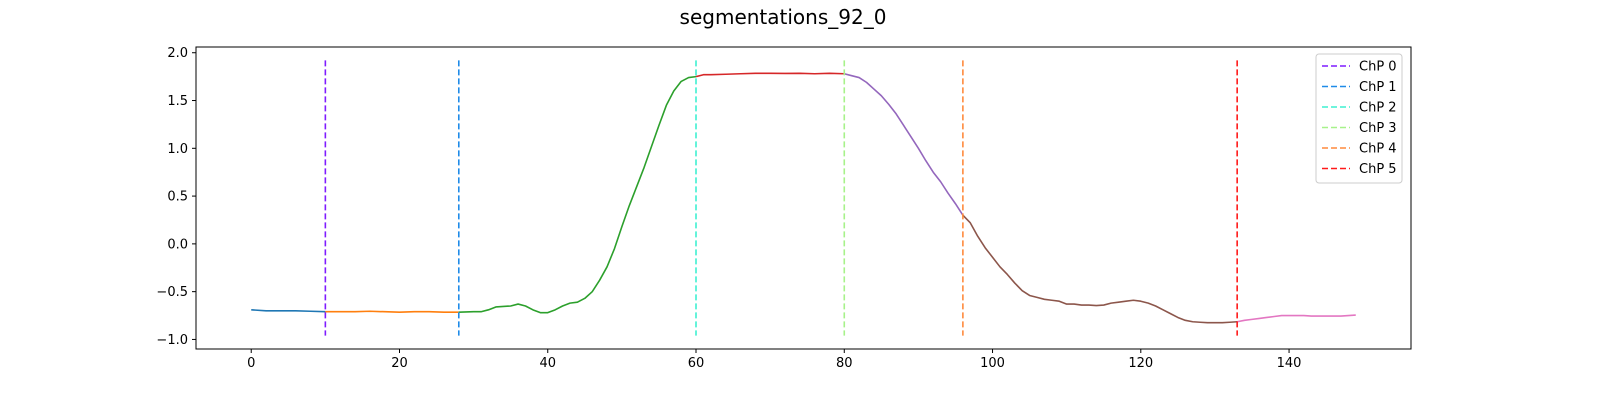 The height and width of the screenshot is (400, 1600). What do you see at coordinates (177, 149) in the screenshot?
I see `y-tick-label: 1.0` at bounding box center [177, 149].